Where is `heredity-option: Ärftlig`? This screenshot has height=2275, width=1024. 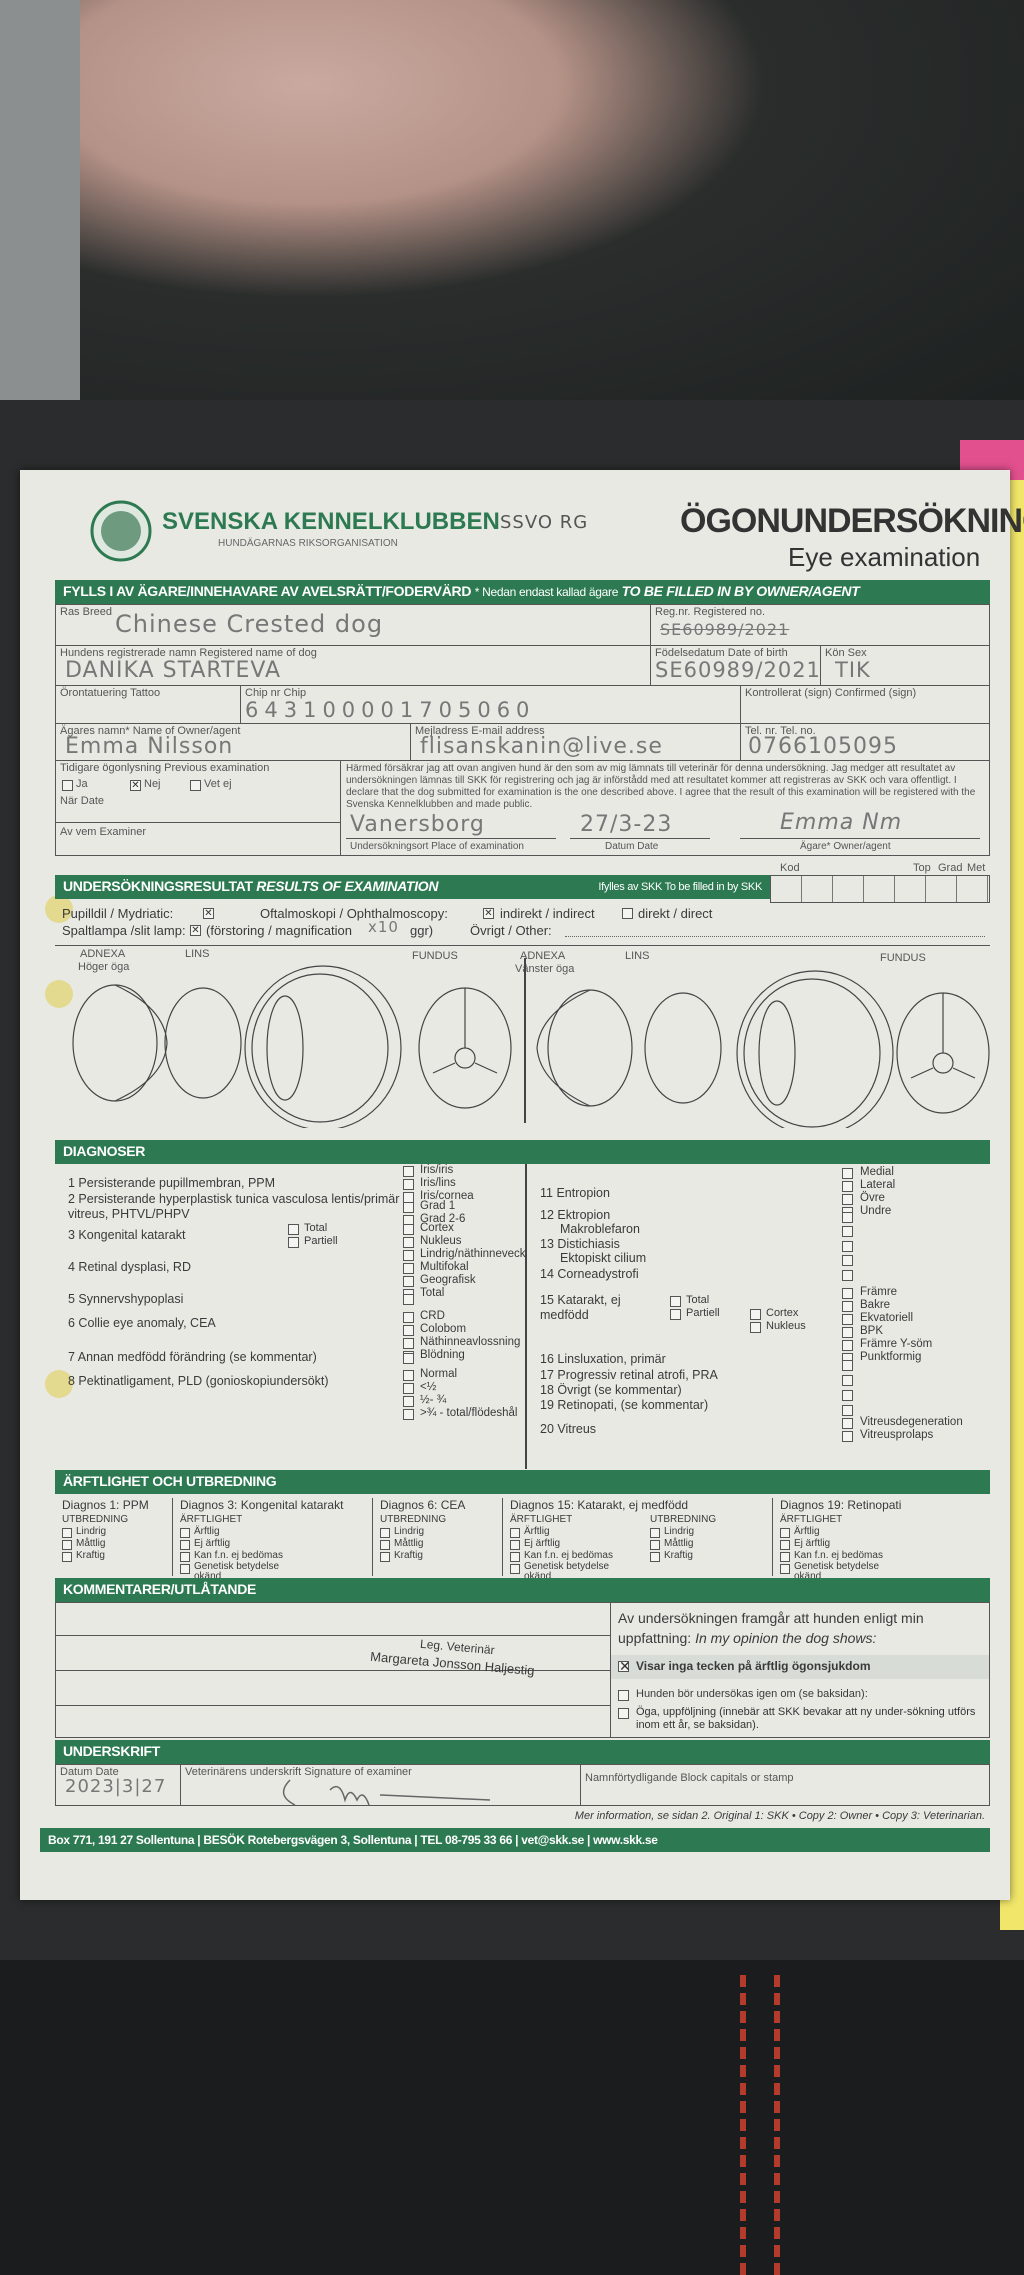 heredity-option: Ärftlig is located at coordinates (807, 1531).